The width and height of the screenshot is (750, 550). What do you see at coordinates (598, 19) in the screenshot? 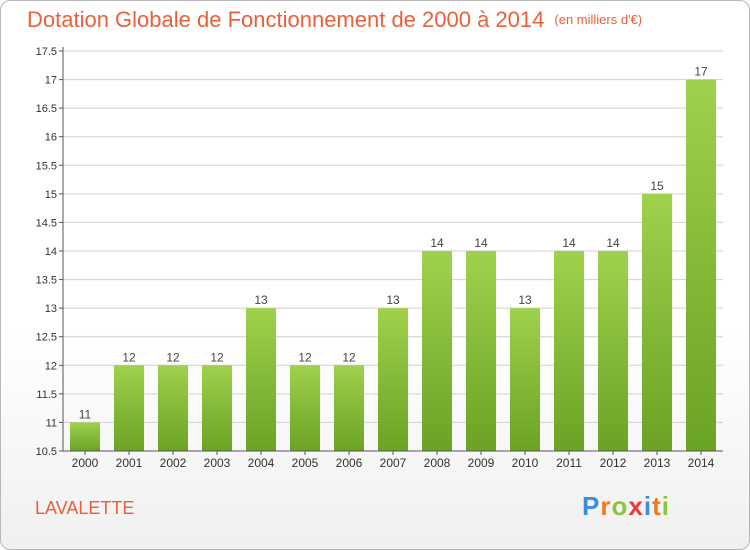
I see `chart-unit: (en milliers d'€)` at bounding box center [598, 19].